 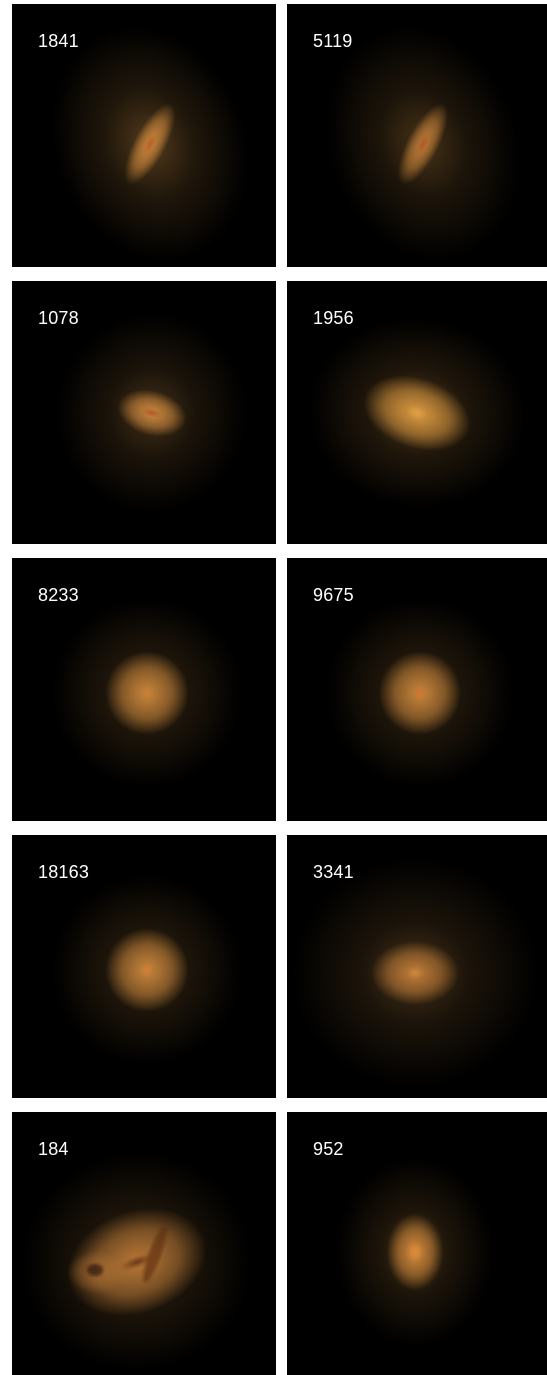 What do you see at coordinates (58, 41) in the screenshot?
I see `panel-label: 1841` at bounding box center [58, 41].